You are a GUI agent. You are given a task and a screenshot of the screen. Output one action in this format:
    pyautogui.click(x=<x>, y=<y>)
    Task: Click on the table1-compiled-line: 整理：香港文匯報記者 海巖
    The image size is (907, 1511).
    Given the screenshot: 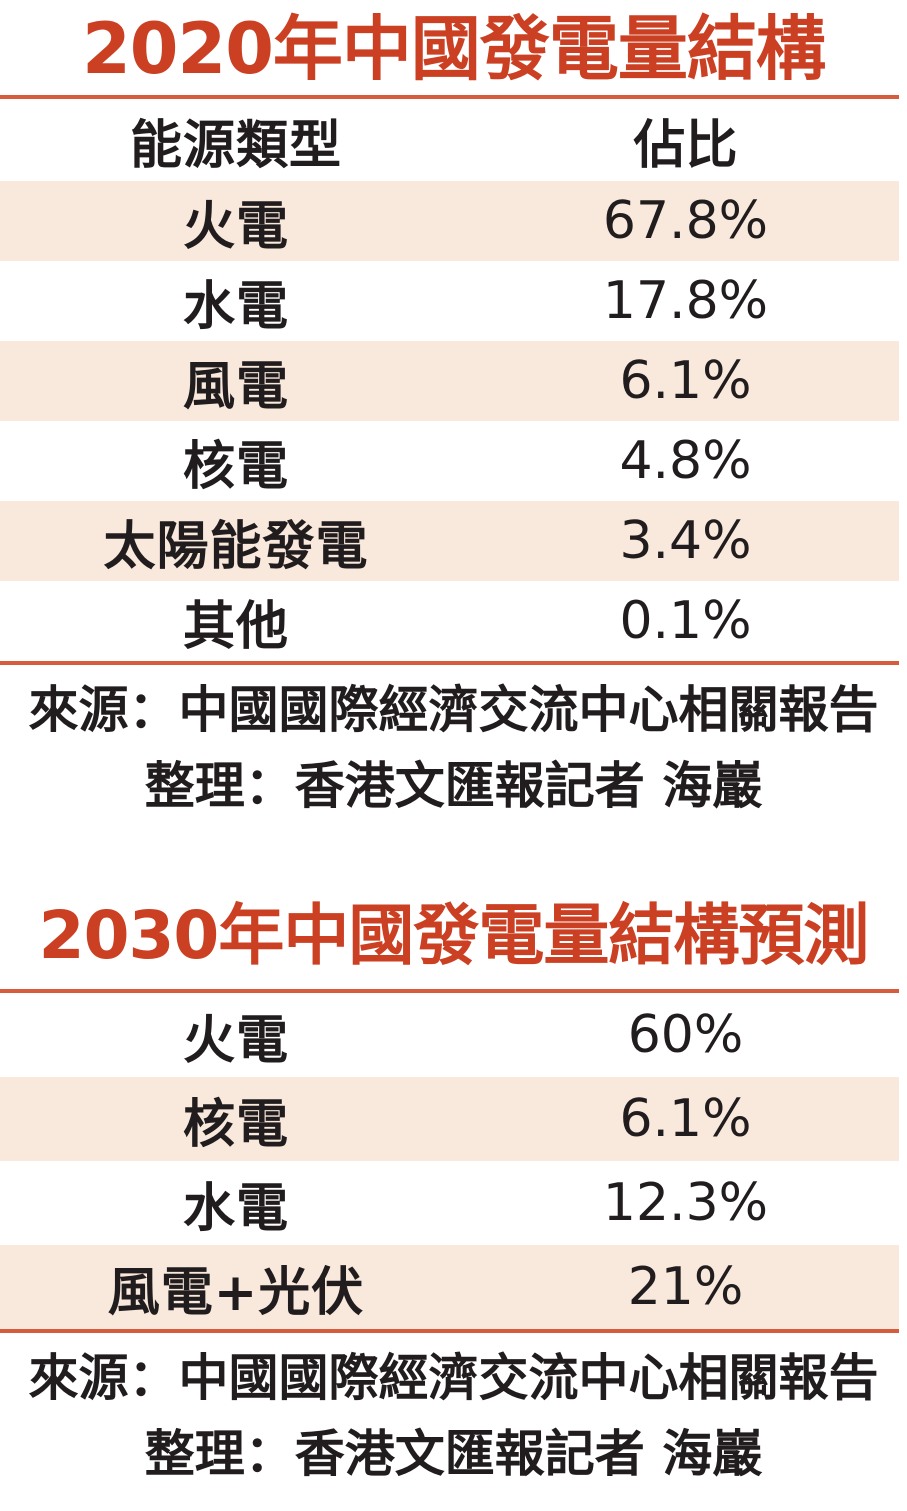 What is the action you would take?
    pyautogui.click(x=453, y=786)
    